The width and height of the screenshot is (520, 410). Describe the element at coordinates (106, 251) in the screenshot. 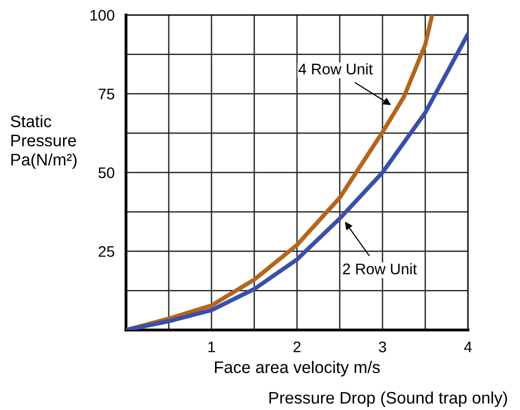

I see `y-tick-label: 25` at that location.